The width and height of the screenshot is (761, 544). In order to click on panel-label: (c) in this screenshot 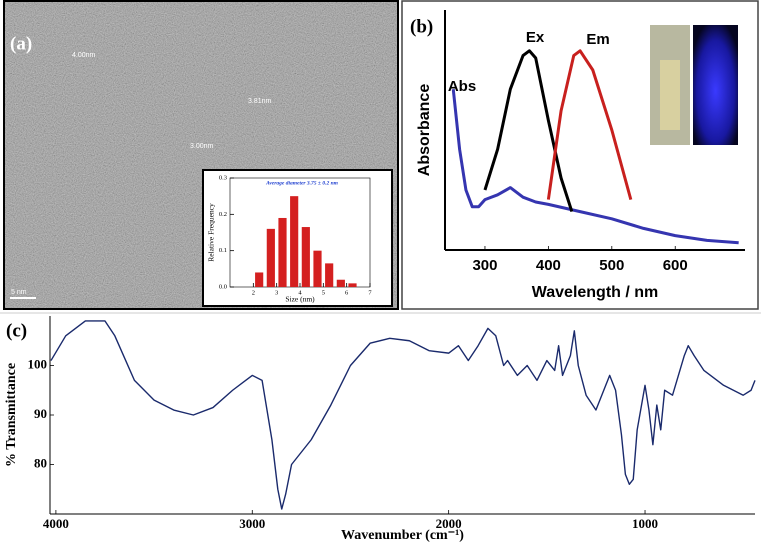, I will do `click(16, 330)`.